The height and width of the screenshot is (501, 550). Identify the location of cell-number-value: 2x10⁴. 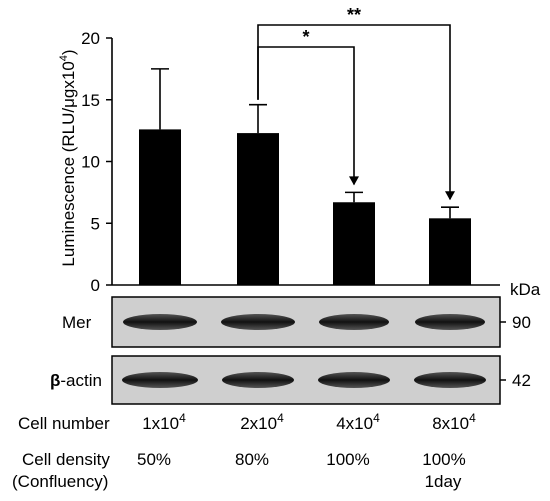
(262, 422).